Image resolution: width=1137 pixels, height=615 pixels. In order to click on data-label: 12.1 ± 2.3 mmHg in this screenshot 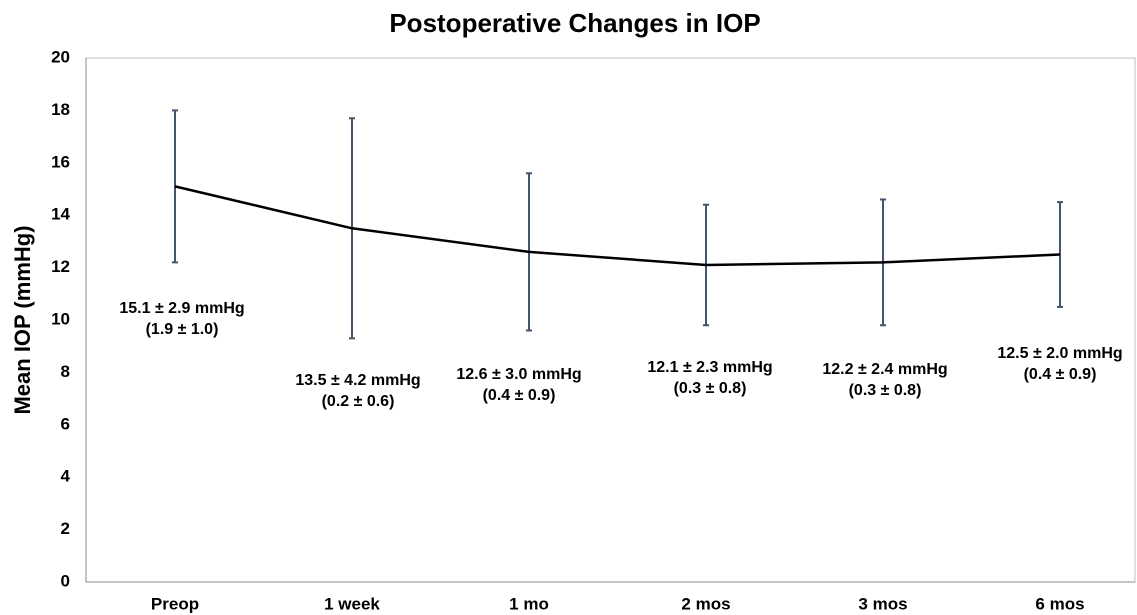, I will do `click(709, 367)`.